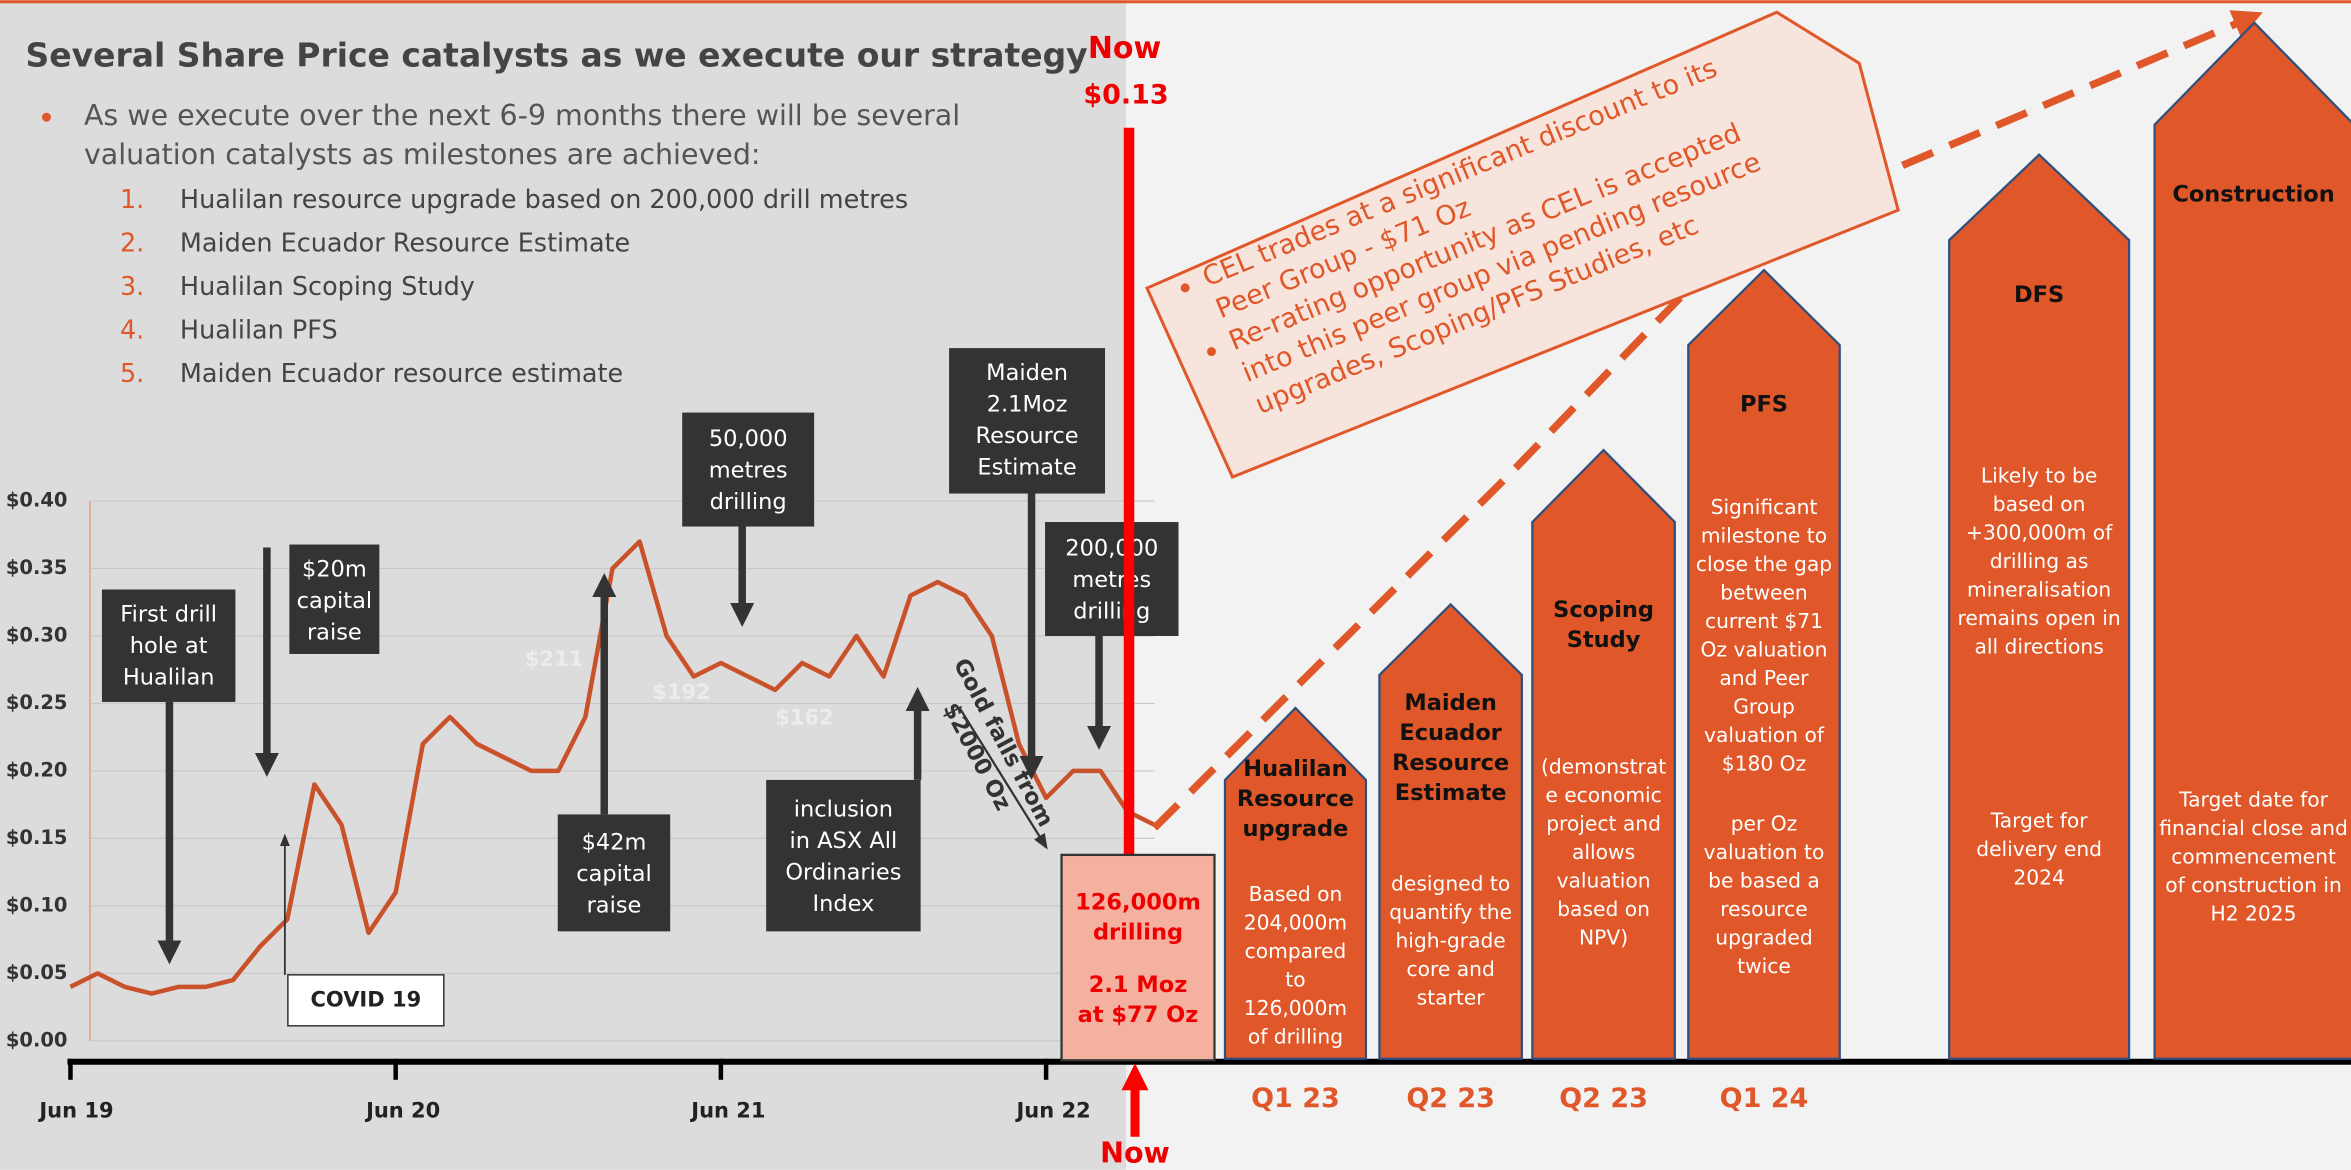  Describe the element at coordinates (1764, 823) in the screenshot. I see `stage-desc: per Oz` at that location.